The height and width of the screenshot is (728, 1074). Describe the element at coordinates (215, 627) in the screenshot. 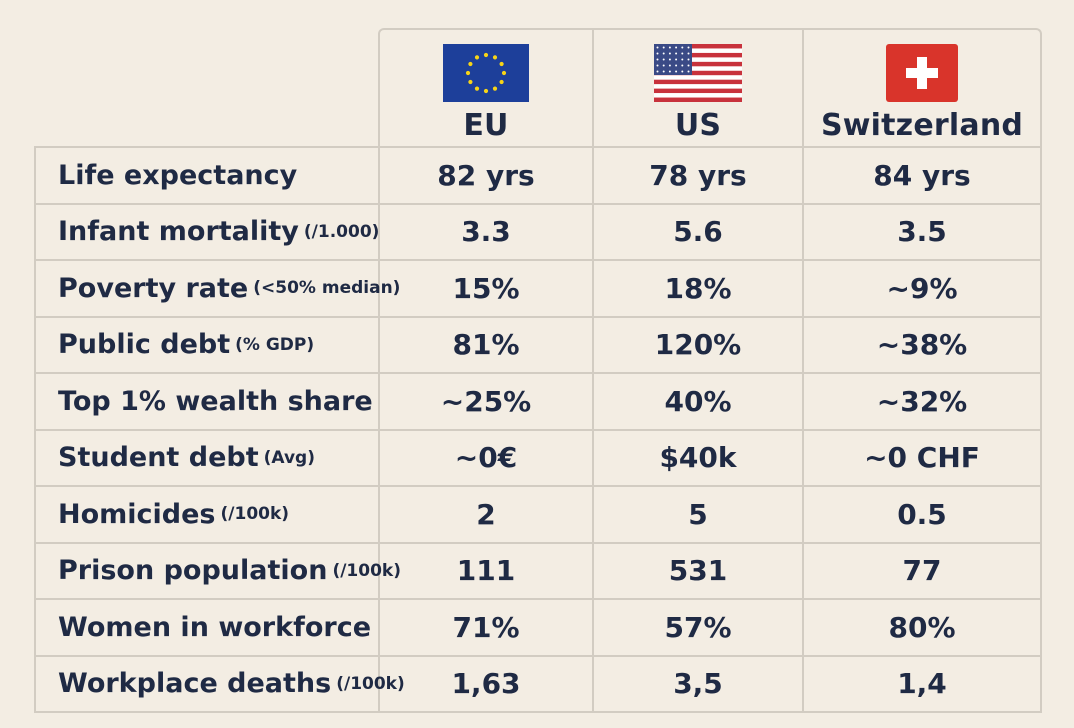

I see `row-label-text: Women in workforce` at that location.